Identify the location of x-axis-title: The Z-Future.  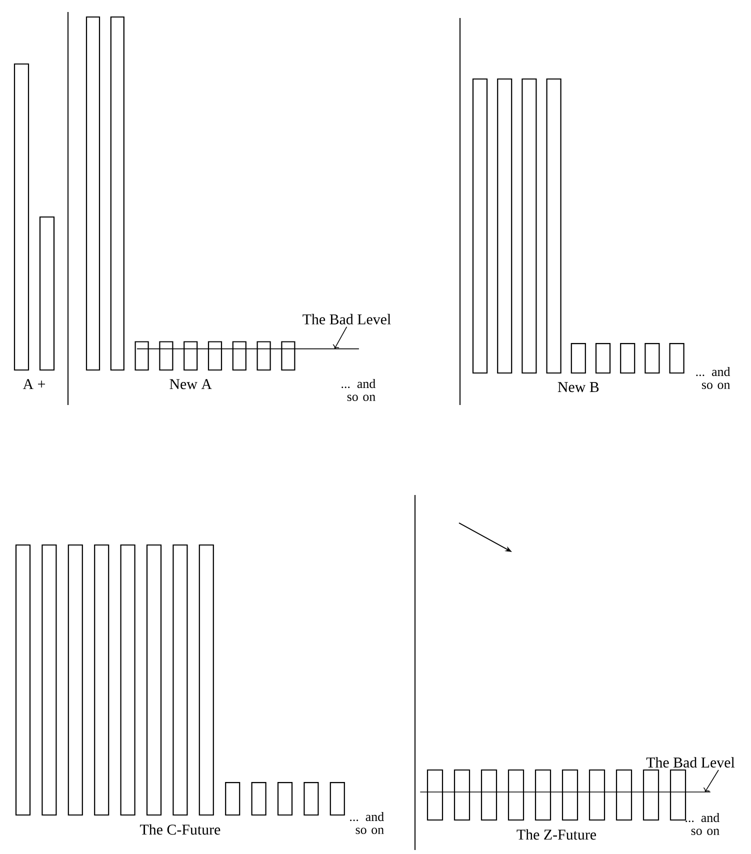
(556, 834).